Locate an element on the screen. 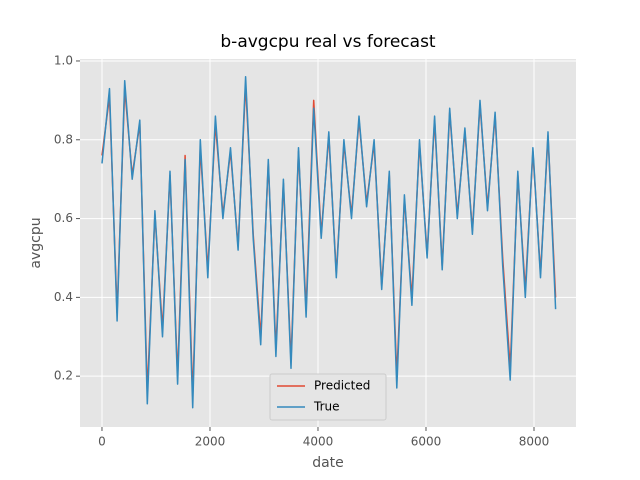  legend-label: True is located at coordinates (326, 407).